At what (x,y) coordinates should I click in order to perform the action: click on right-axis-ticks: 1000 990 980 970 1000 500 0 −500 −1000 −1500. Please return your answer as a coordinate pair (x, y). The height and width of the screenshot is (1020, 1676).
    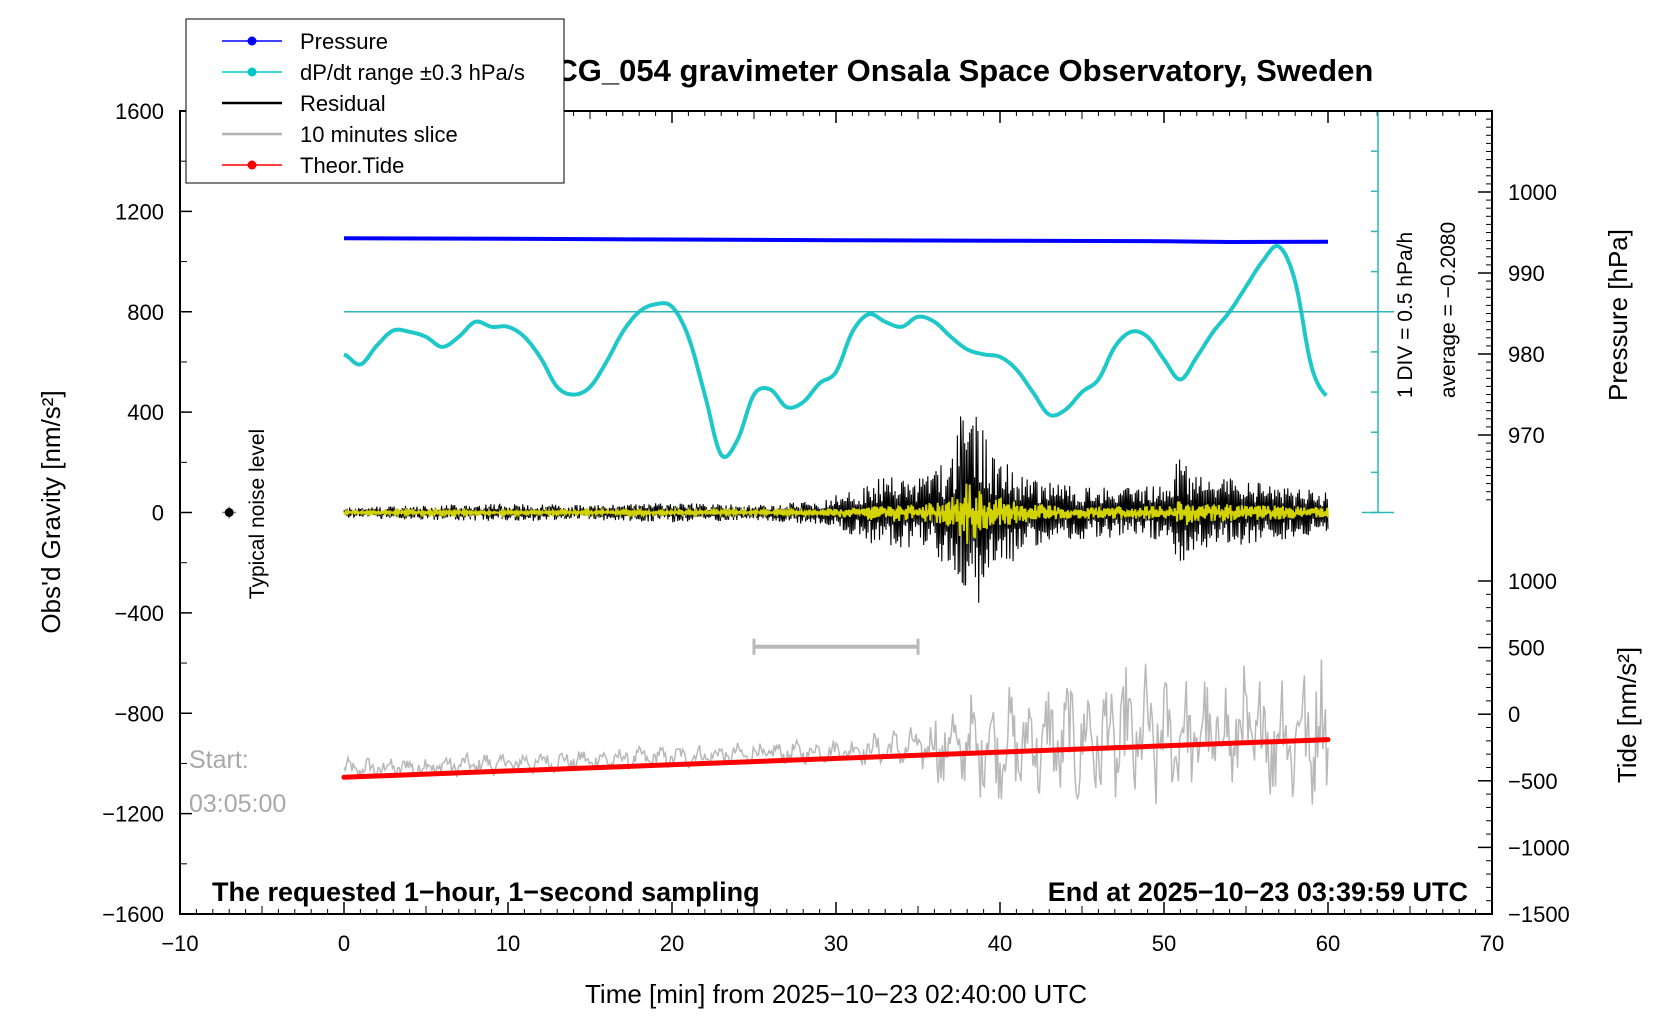
    Looking at the image, I should click on (1524, 522).